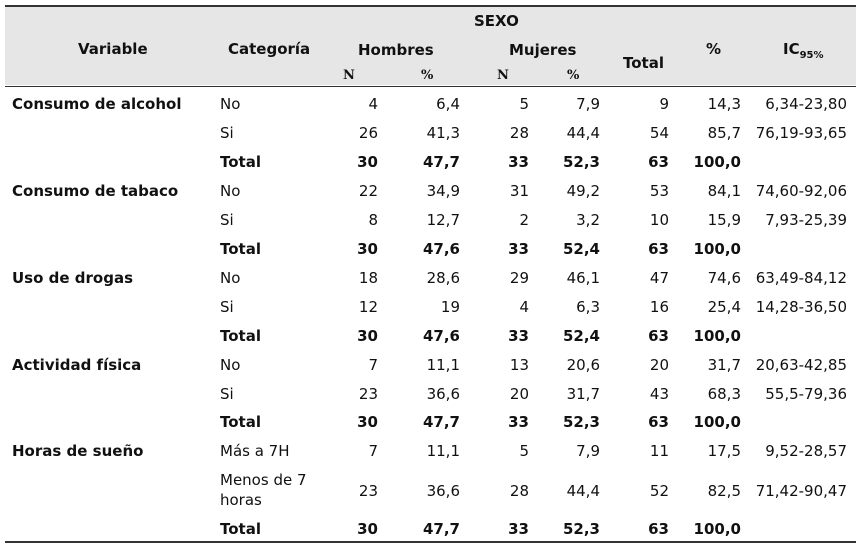  Describe the element at coordinates (659, 133) in the screenshot. I see `cell-t: 54` at that location.